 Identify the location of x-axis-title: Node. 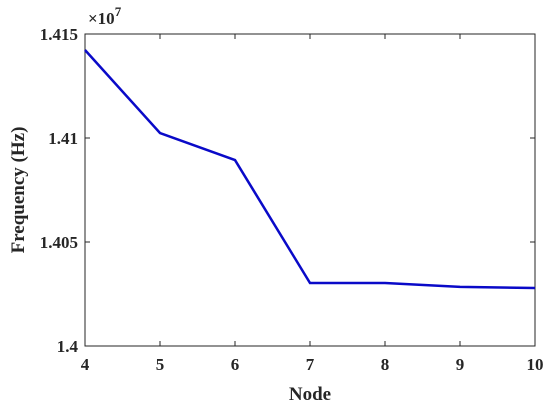
(310, 394).